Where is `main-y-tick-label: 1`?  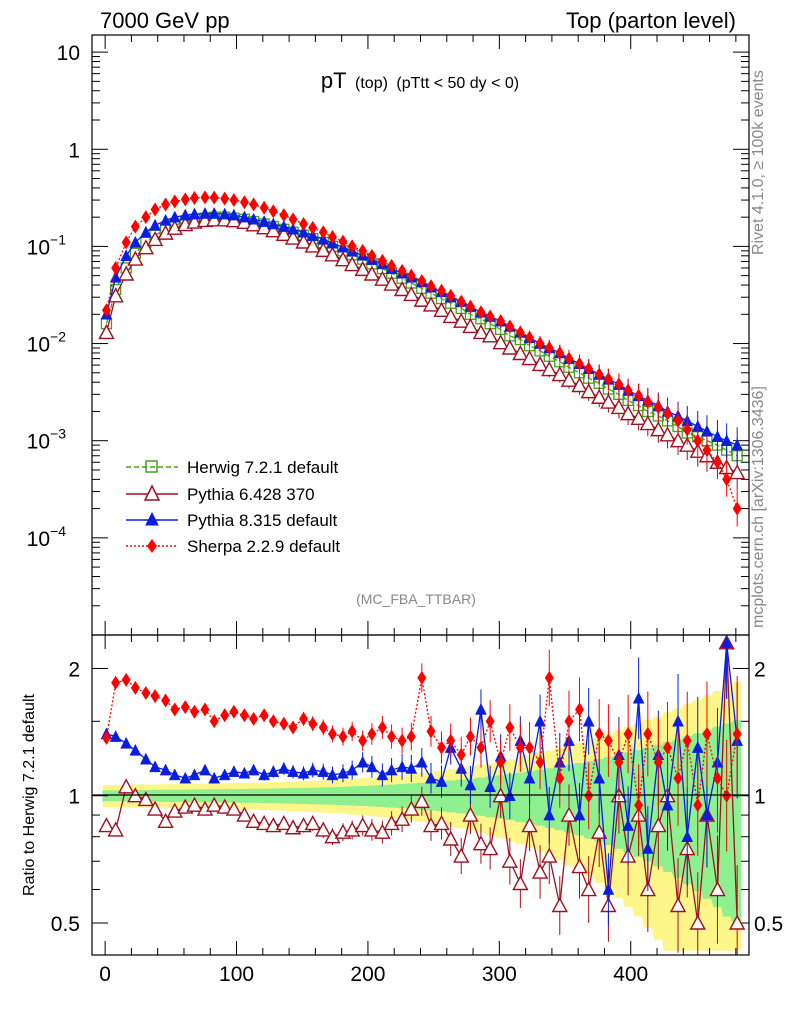 main-y-tick-label: 1 is located at coordinates (74, 150).